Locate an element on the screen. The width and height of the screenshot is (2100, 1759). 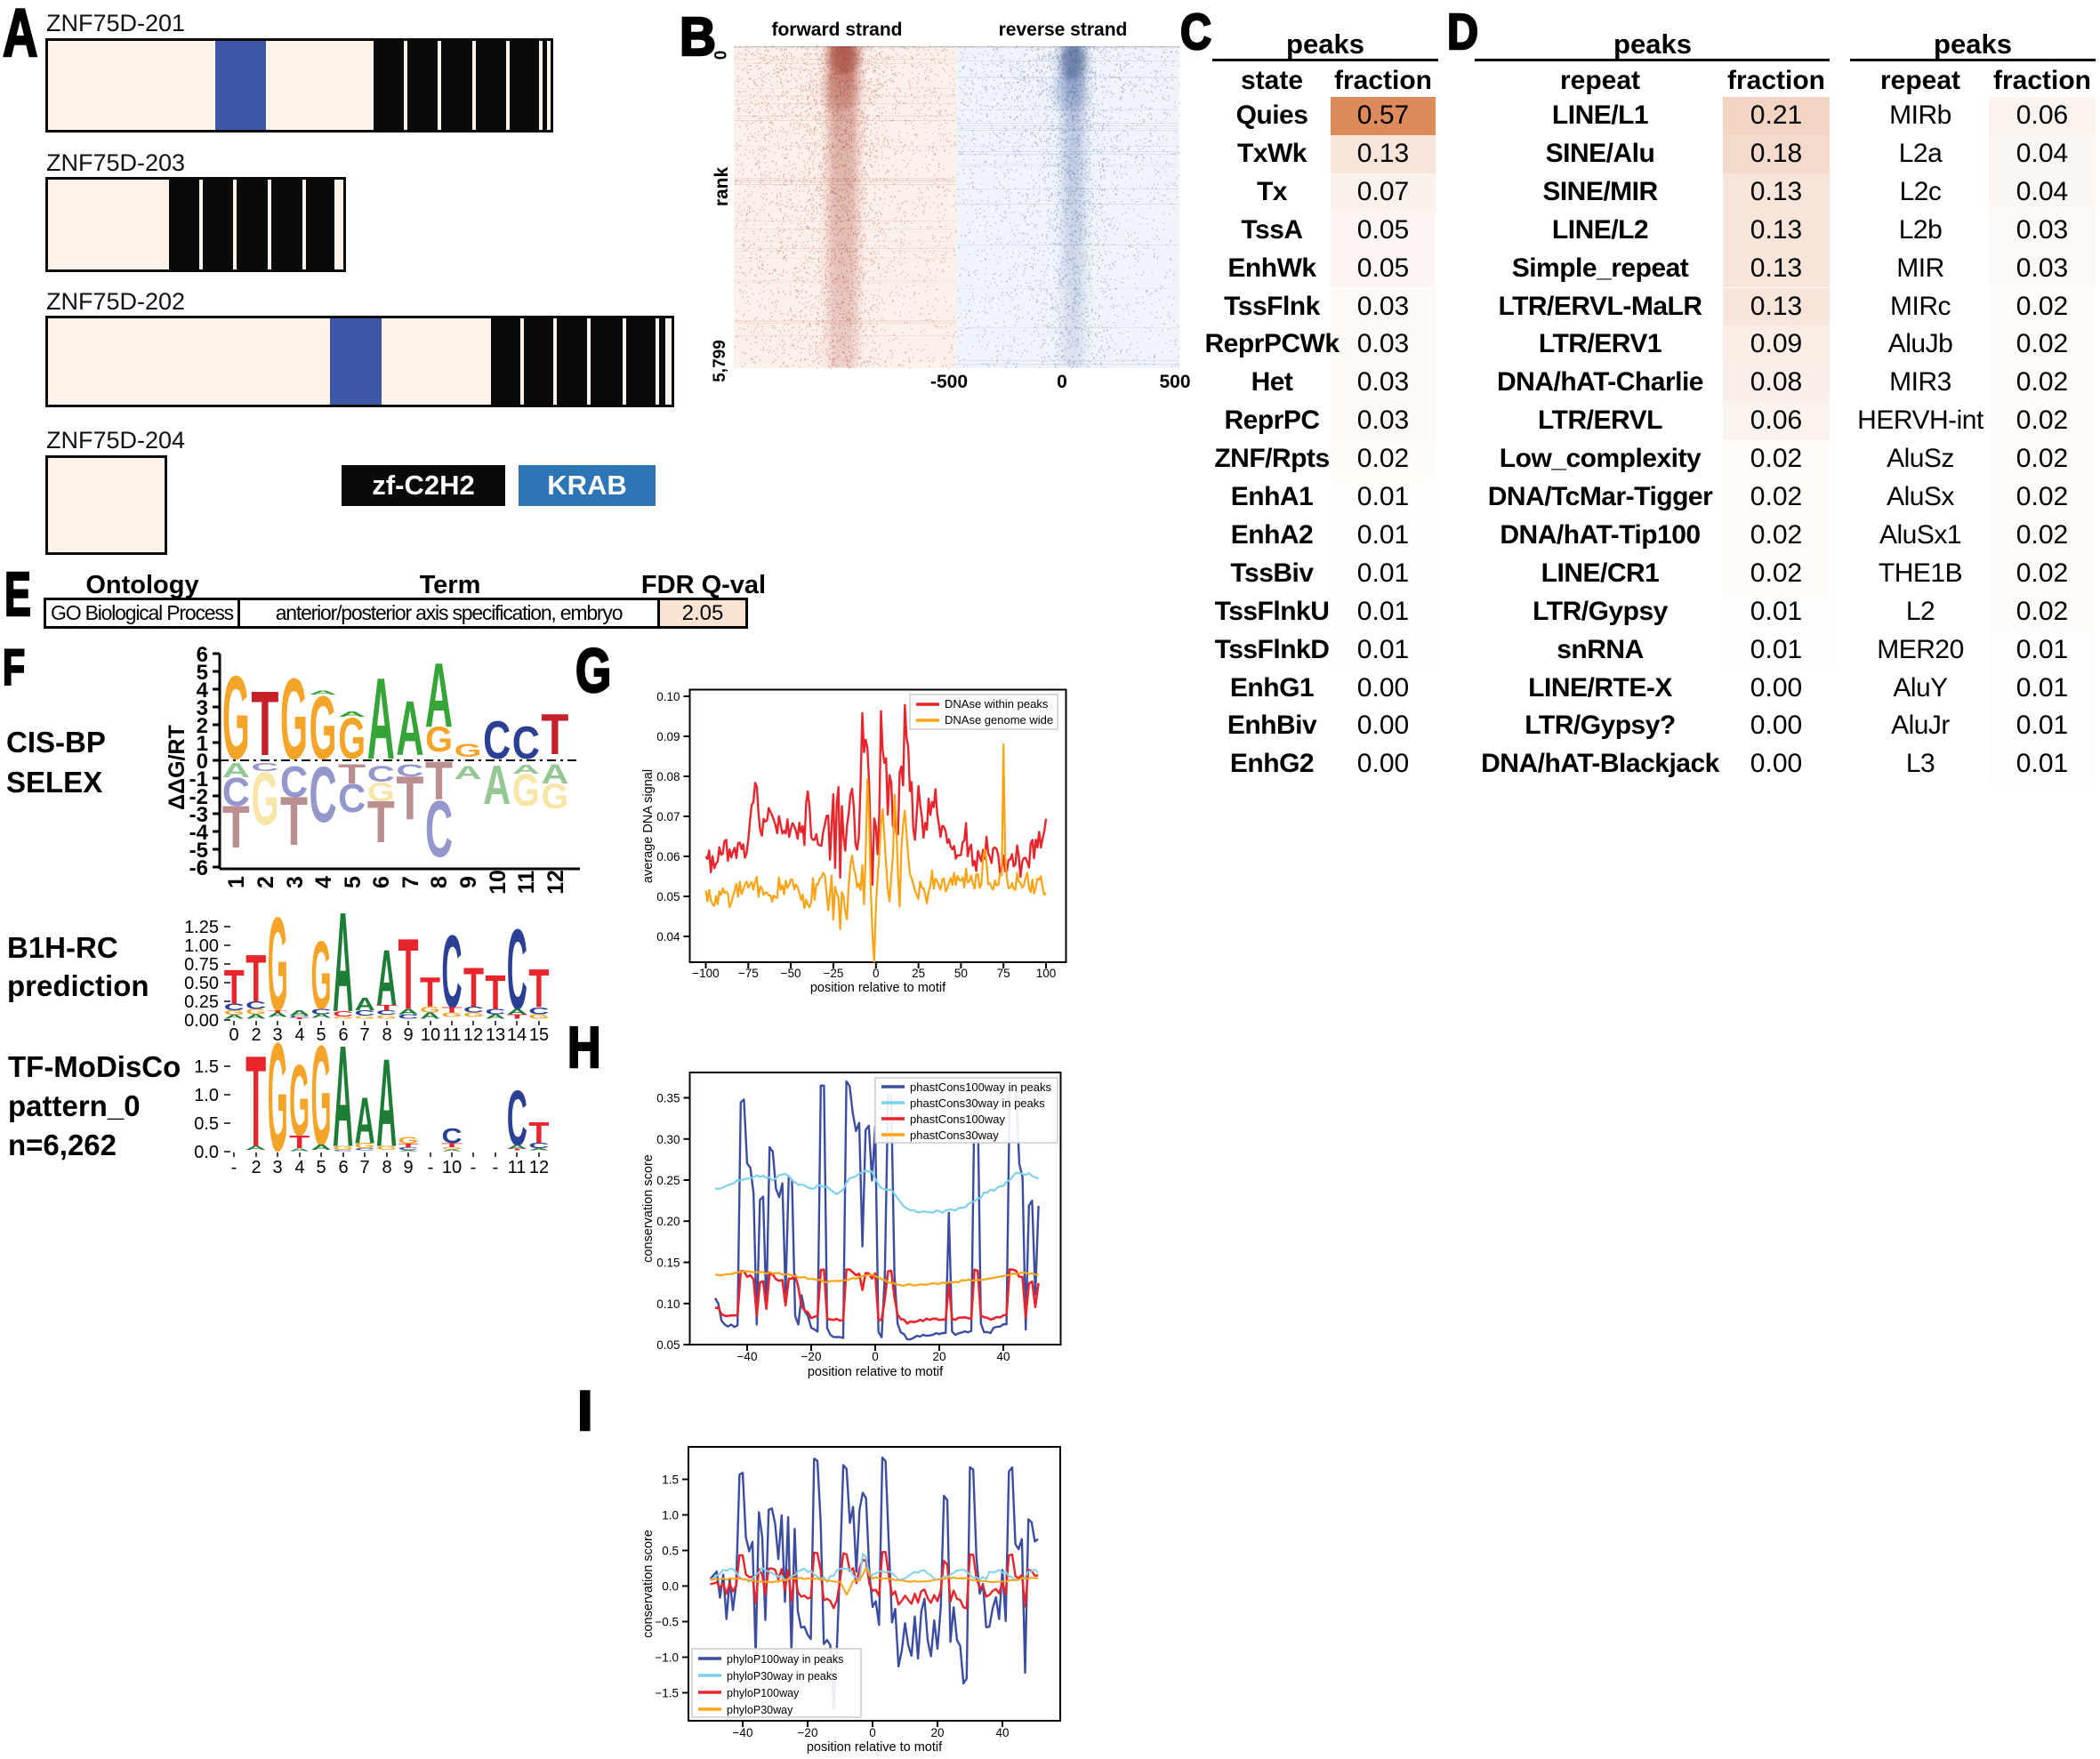
svg-text: 20 is located at coordinates (939, 1356).